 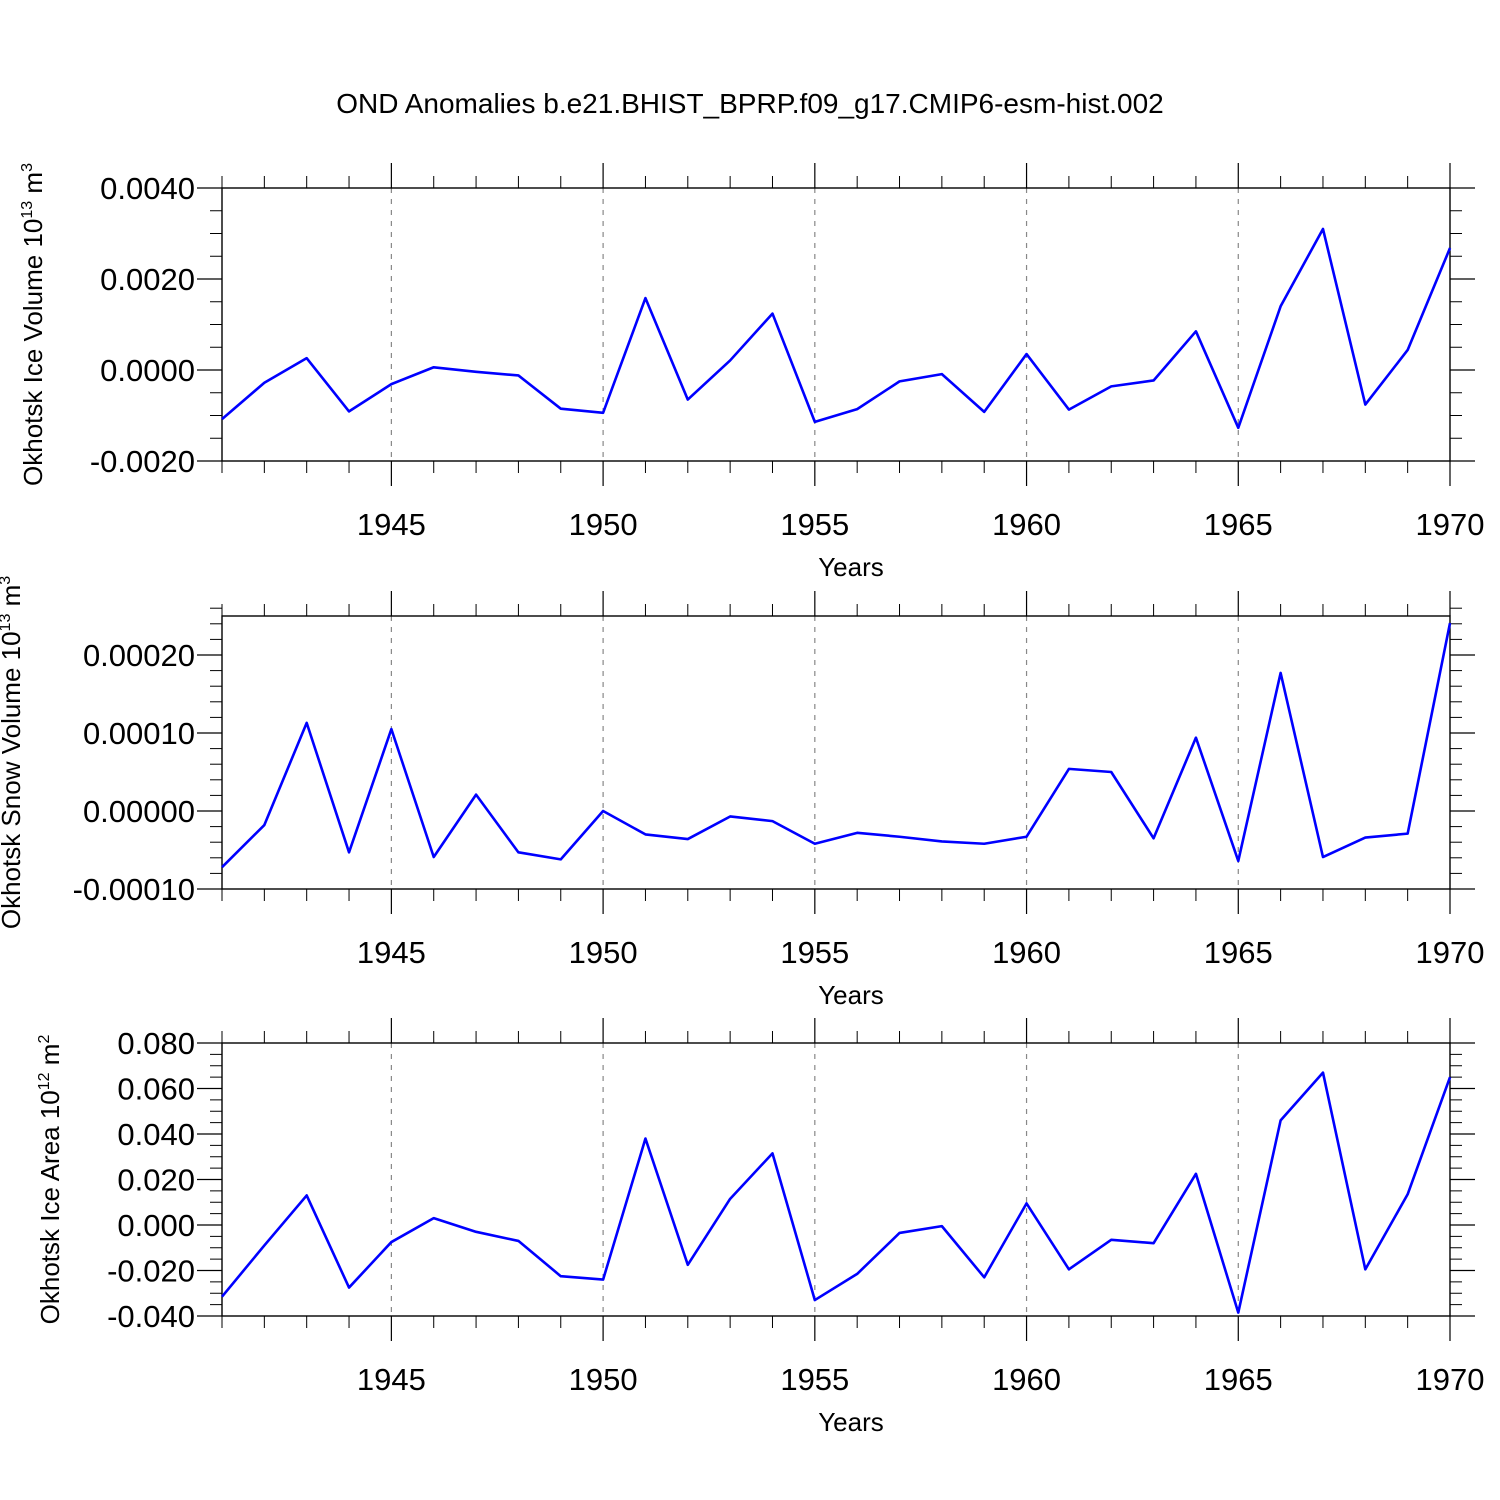 I want to click on y-tick-label-0: -0.040, so click(x=151, y=1316).